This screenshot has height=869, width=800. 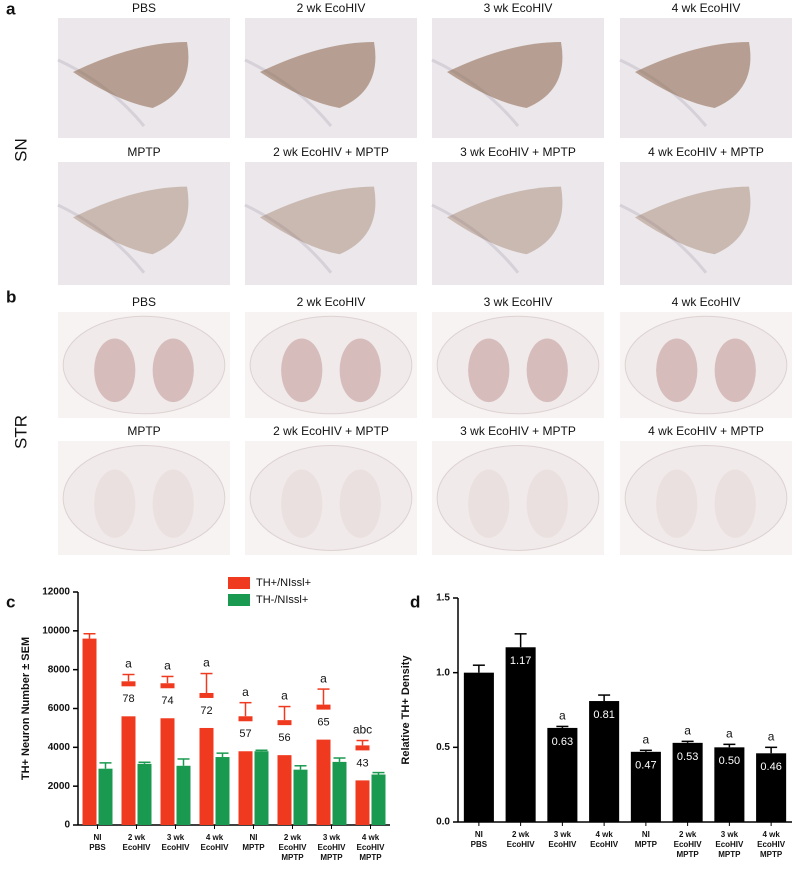 I want to click on y-tick-label: 2000, so click(x=59, y=786).